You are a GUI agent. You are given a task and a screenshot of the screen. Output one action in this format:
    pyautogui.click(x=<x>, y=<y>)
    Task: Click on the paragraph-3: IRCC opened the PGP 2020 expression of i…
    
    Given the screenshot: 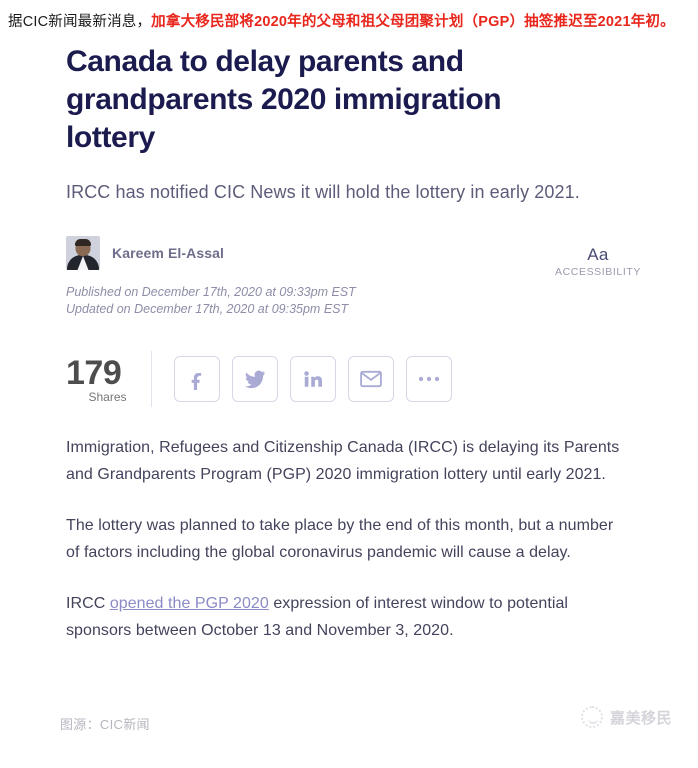 What is the action you would take?
    pyautogui.click(x=343, y=617)
    